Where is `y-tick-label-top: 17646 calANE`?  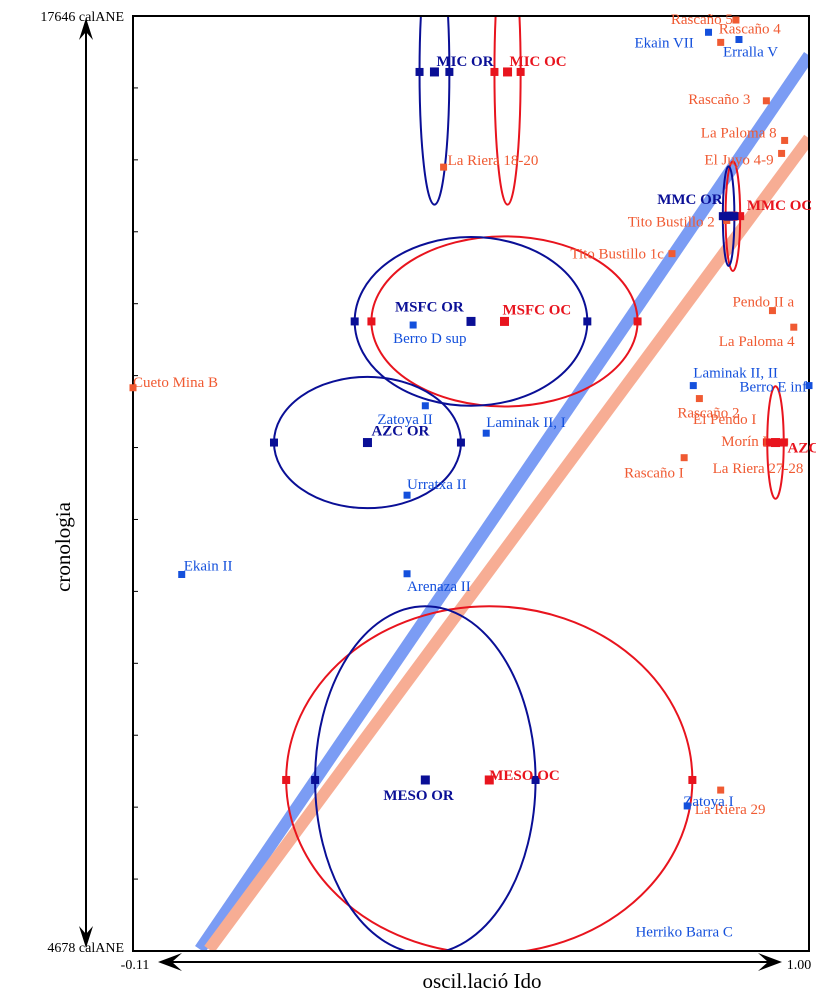 y-tick-label-top: 17646 calANE is located at coordinates (82, 17).